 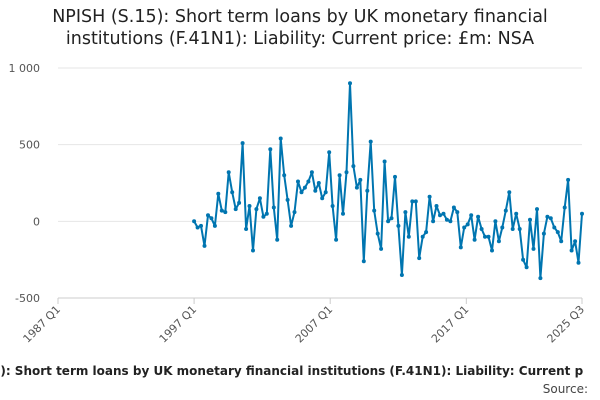 What do you see at coordinates (314, 324) in the screenshot?
I see `x-tick-label: 2007 Q1` at bounding box center [314, 324].